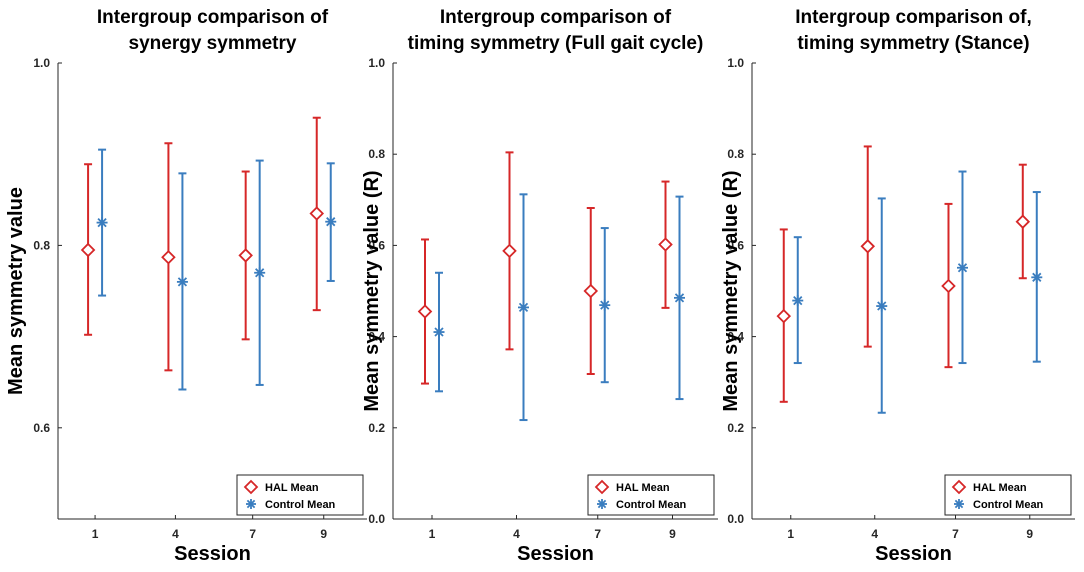 Image resolution: width=1084 pixels, height=572 pixels. What do you see at coordinates (913, 17) in the screenshot?
I see `chart-title-line-1: Intergroup comparison of,` at bounding box center [913, 17].